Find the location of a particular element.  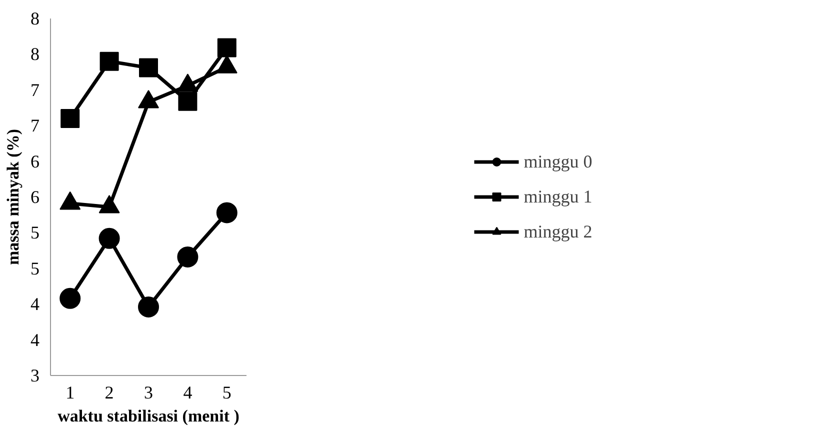

legend-label: minggu 1 is located at coordinates (558, 196).